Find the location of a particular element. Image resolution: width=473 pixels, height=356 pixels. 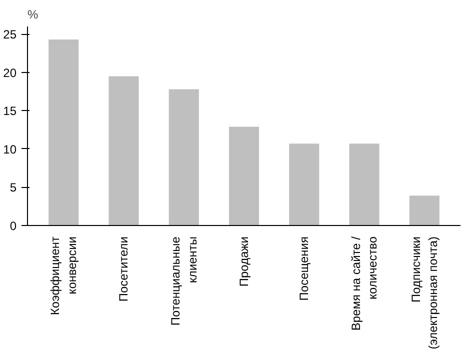

y-axis-title: % is located at coordinates (33, 15).